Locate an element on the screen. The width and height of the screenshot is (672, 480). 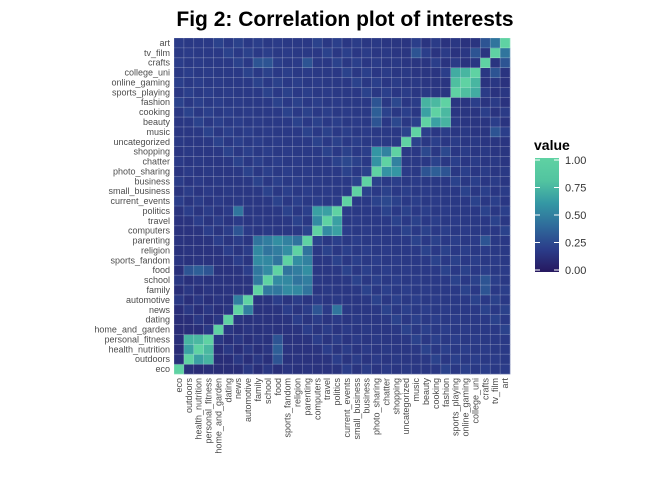
x-tick-label: sports_fandom is located at coordinates (288, 408).